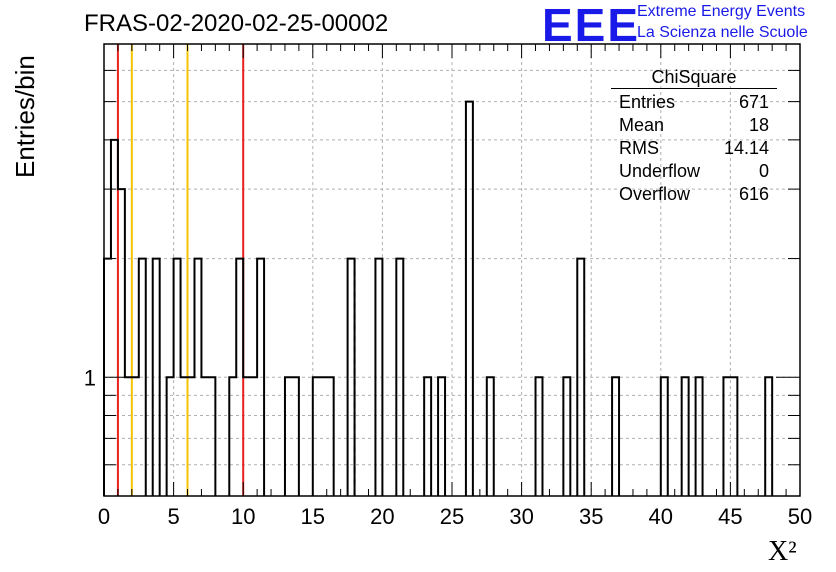 The height and width of the screenshot is (572, 836). I want to click on stats-value: 14.14, so click(746, 148).